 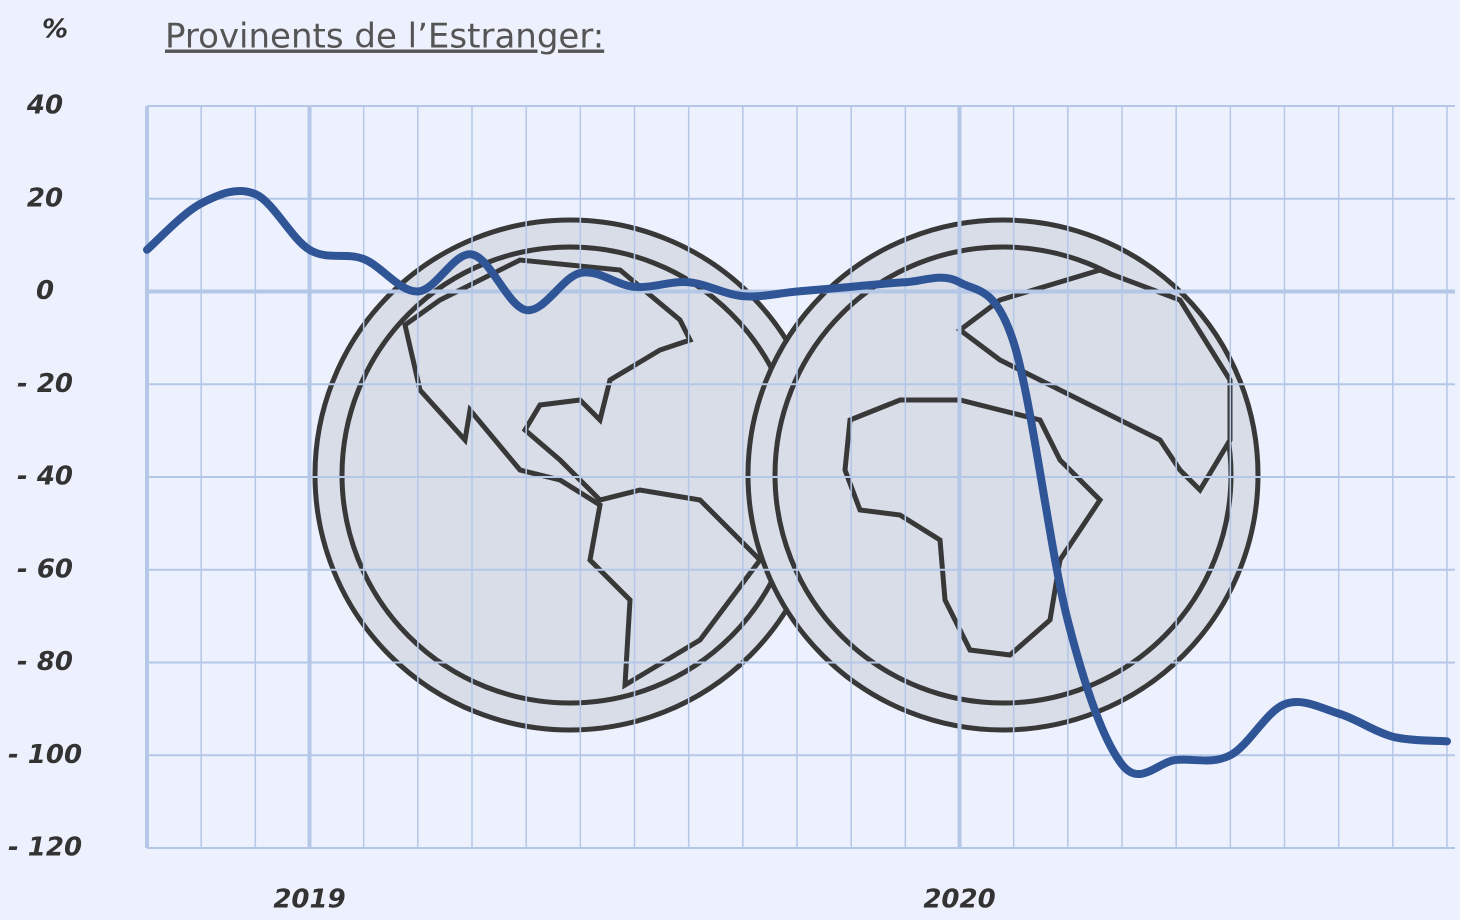 What do you see at coordinates (45, 477) in the screenshot?
I see `y-tick-label: - 40` at bounding box center [45, 477].